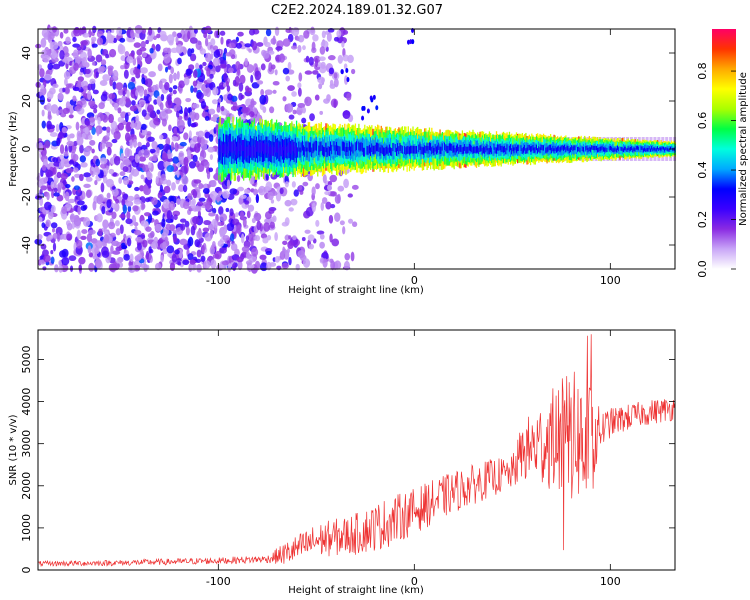 This screenshot has height=600, width=750. I want to click on spectrogram-y-tick-label: 20, so click(26, 101).